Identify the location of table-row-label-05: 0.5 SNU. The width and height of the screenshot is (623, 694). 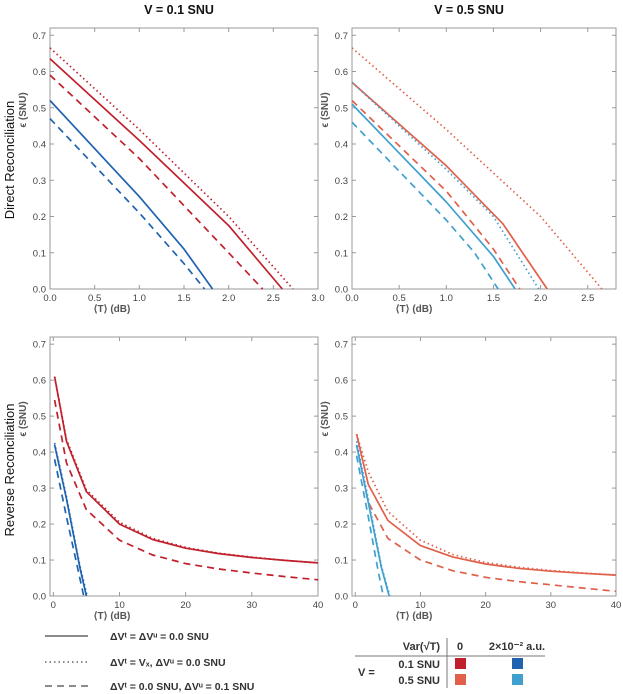
(419, 681).